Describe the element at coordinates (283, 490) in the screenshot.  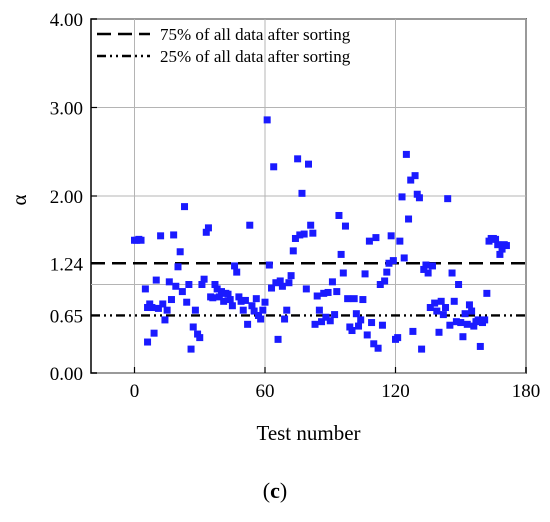
I see `caption-close: )` at that location.